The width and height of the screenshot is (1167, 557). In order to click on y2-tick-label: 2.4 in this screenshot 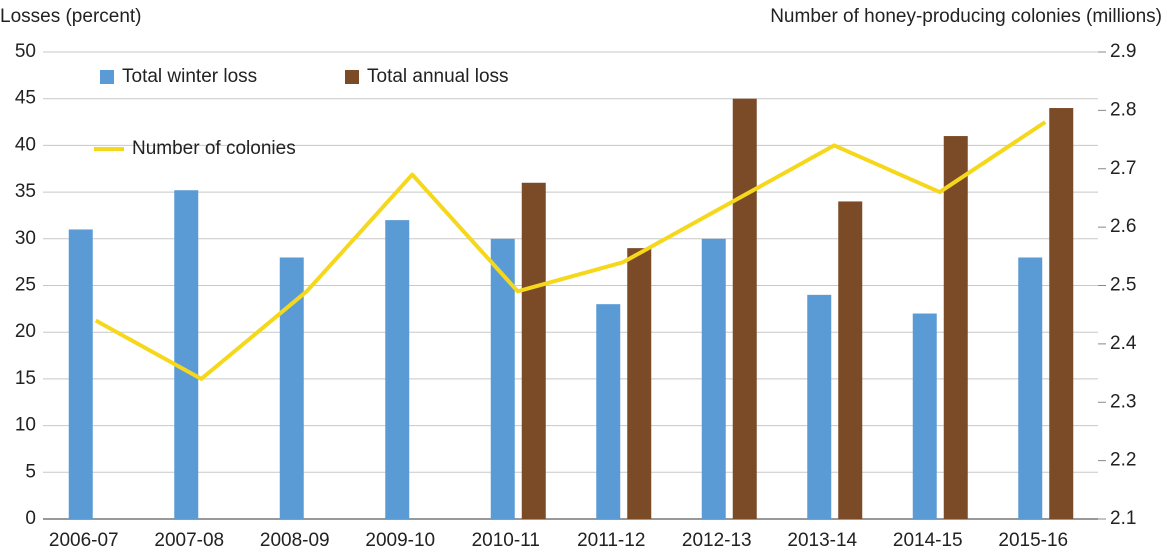, I will do `click(1123, 343)`.